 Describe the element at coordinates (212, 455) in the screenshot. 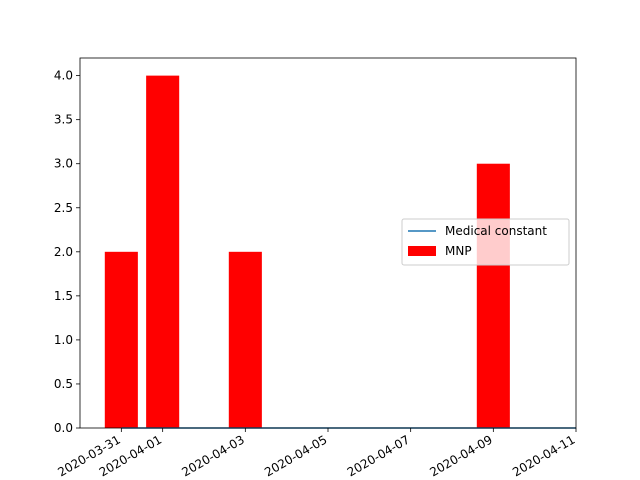

I see `x-tick-label-2020-04-03: 2020-04-03` at that location.